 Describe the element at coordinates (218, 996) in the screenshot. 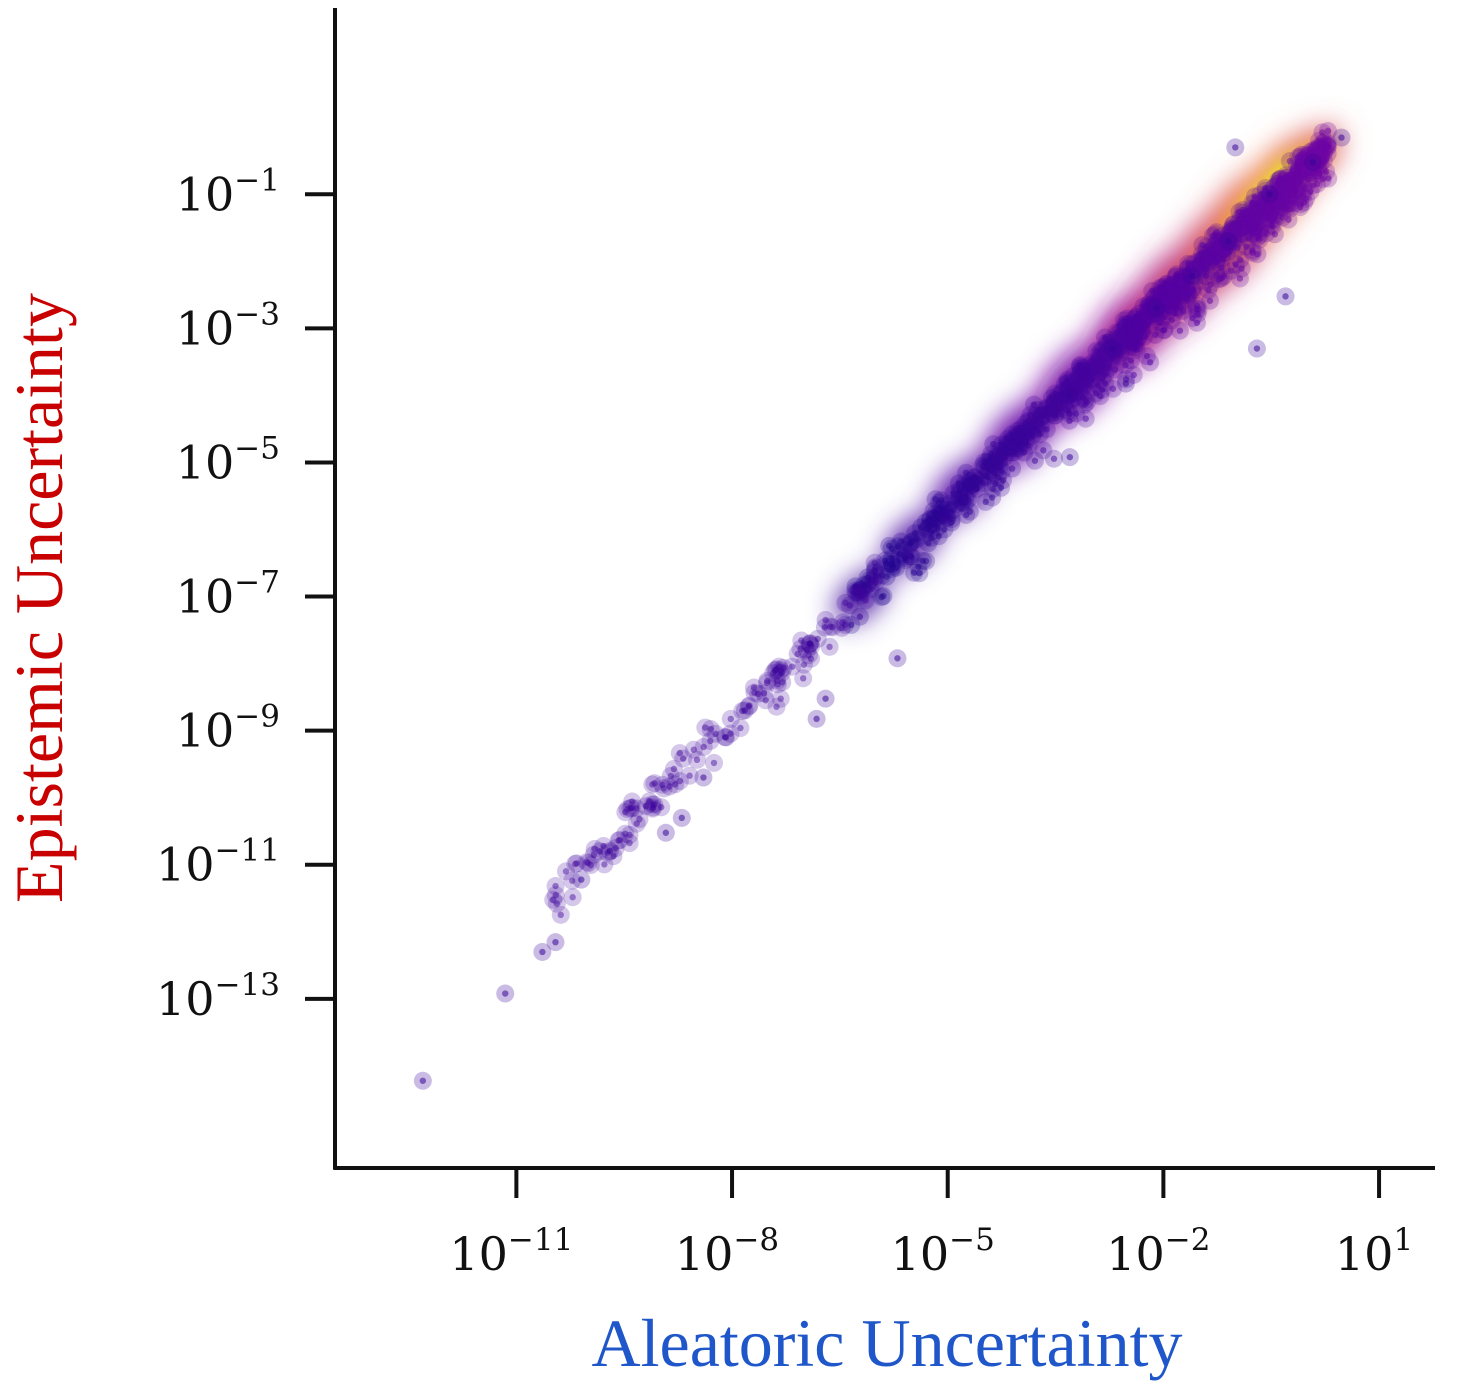

I see `y-tick-label: 10−13` at that location.